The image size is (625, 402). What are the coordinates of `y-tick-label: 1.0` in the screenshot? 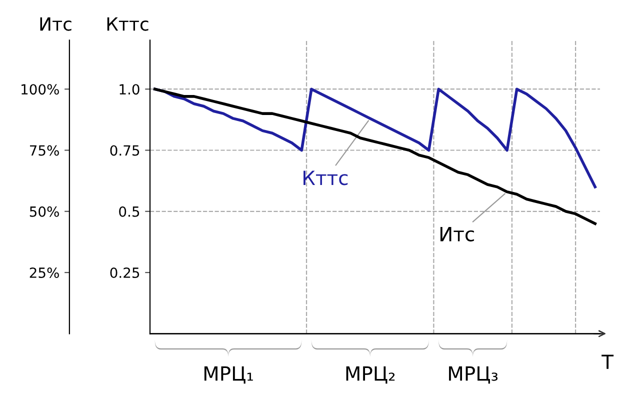 It's located at (130, 89).